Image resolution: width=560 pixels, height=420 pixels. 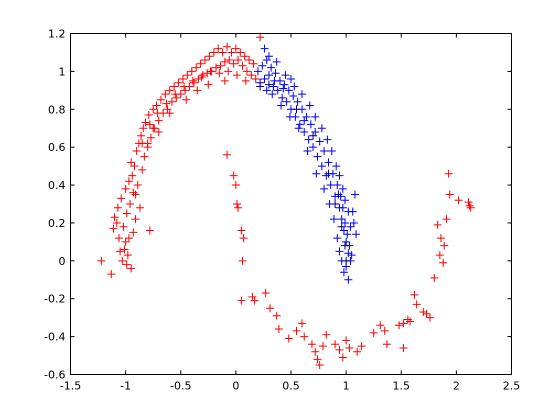 I want to click on y-tick-label-9: 1.2, so click(x=57, y=34).